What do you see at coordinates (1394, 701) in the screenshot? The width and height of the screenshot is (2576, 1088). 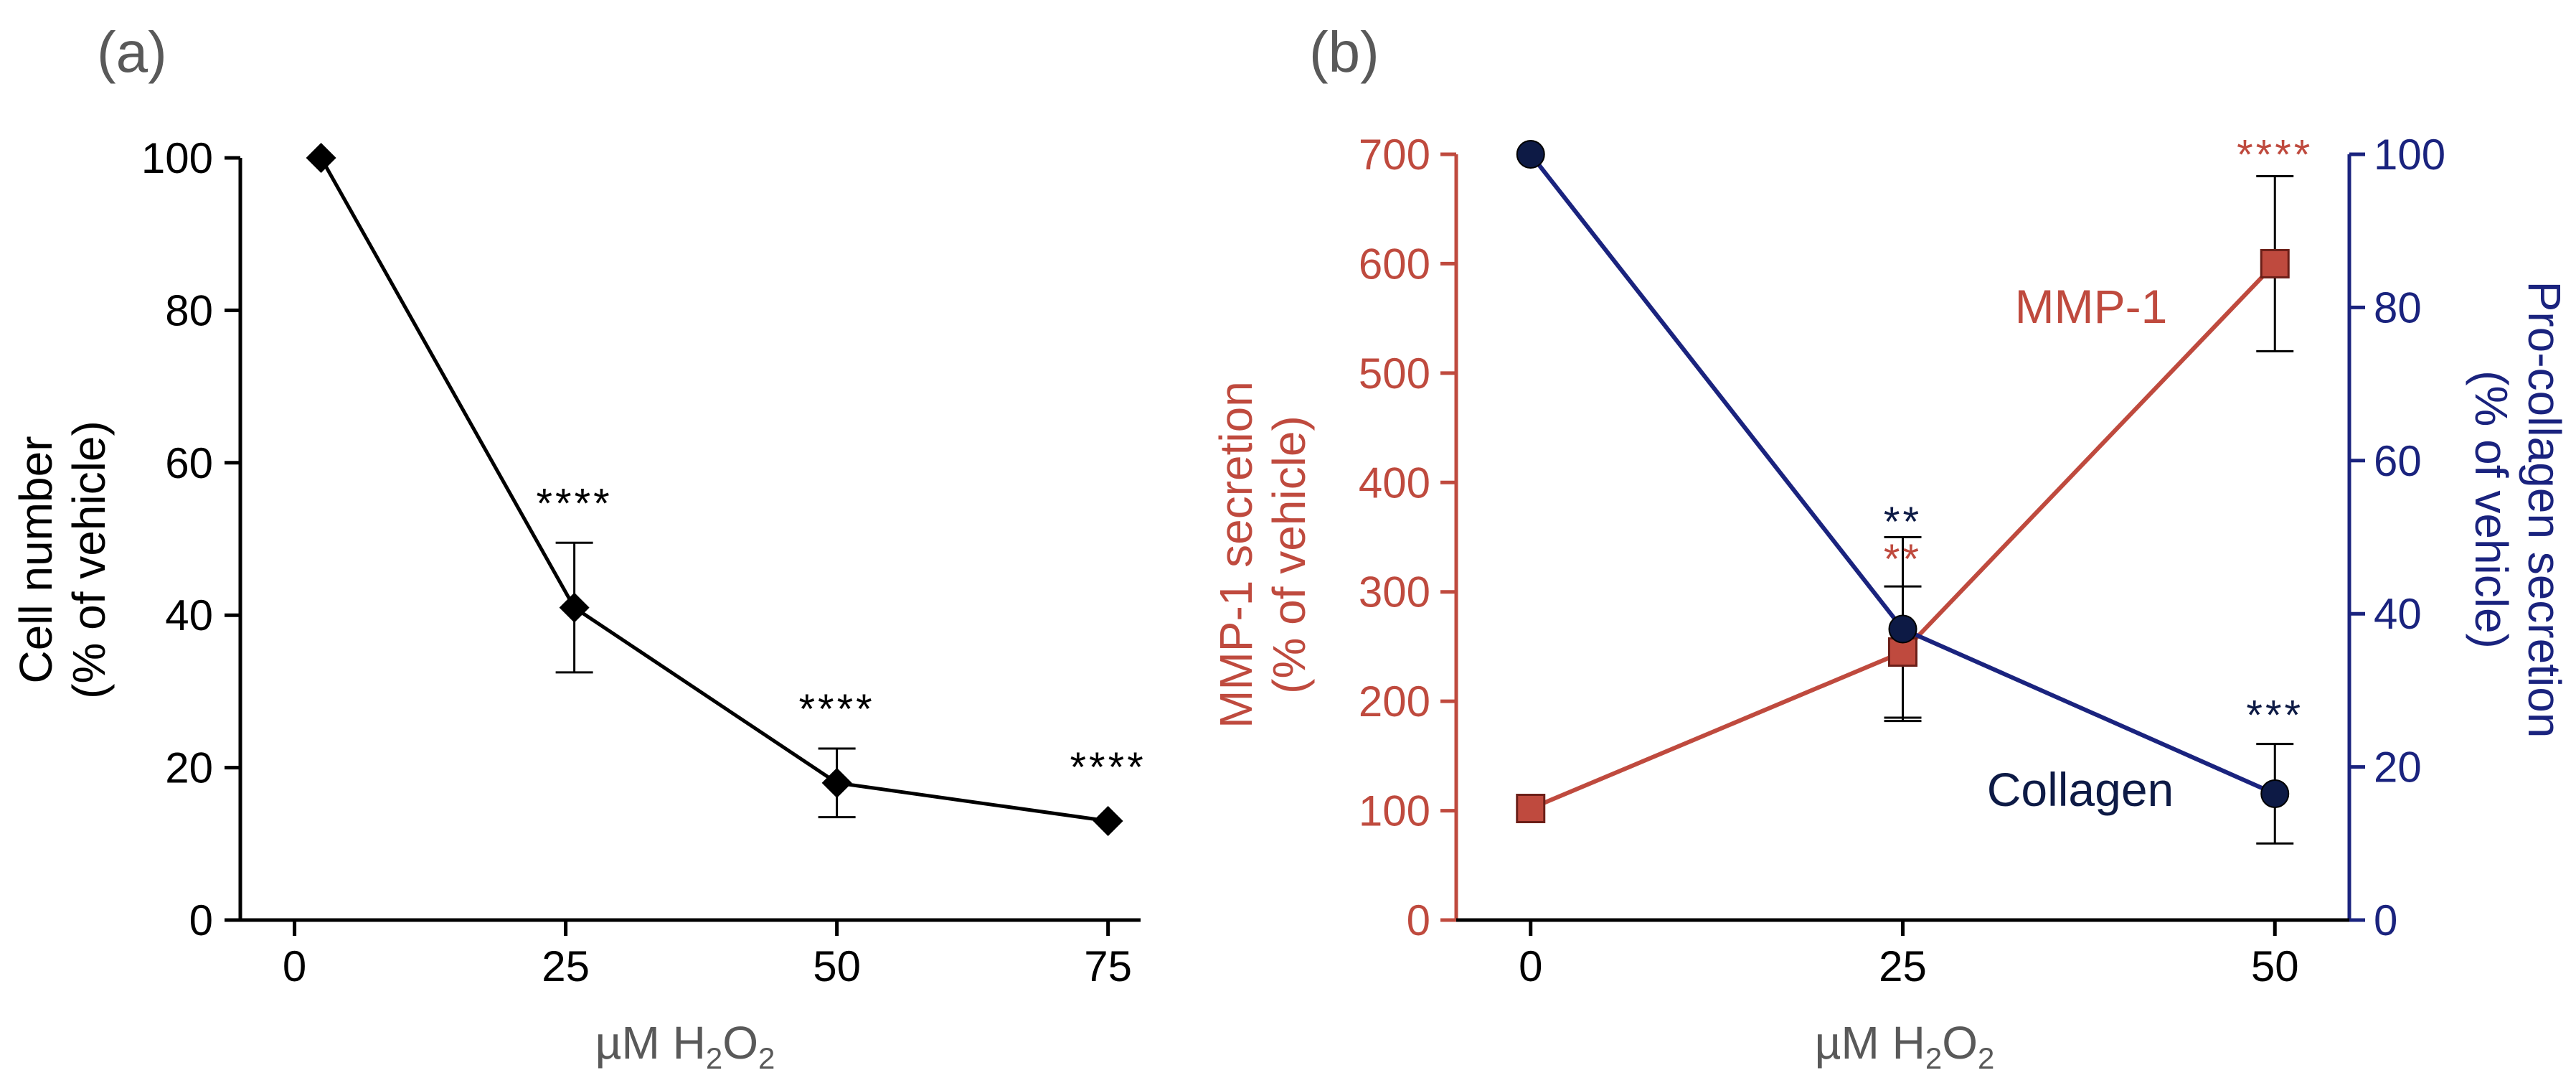 I see `left-y-tick-label: 200` at bounding box center [1394, 701].